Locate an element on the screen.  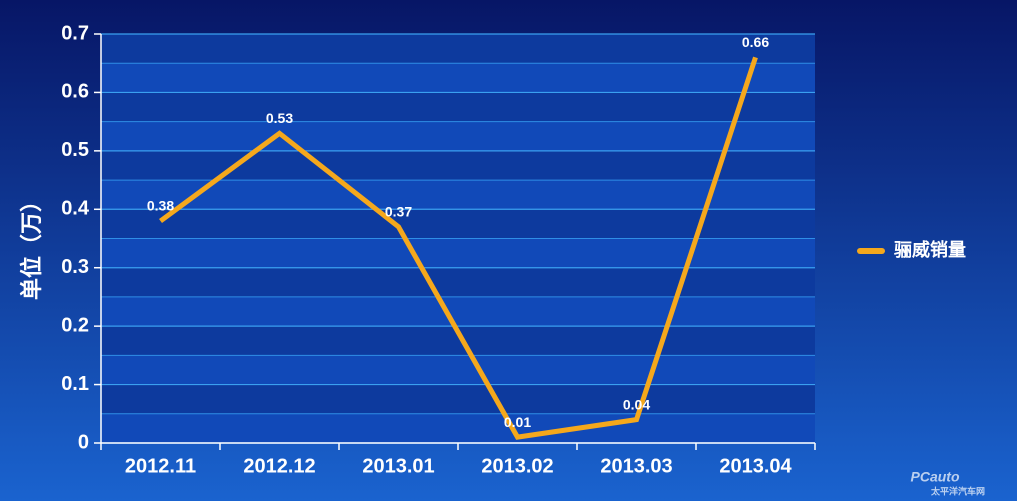
data-label: 0.53 is located at coordinates (279, 118).